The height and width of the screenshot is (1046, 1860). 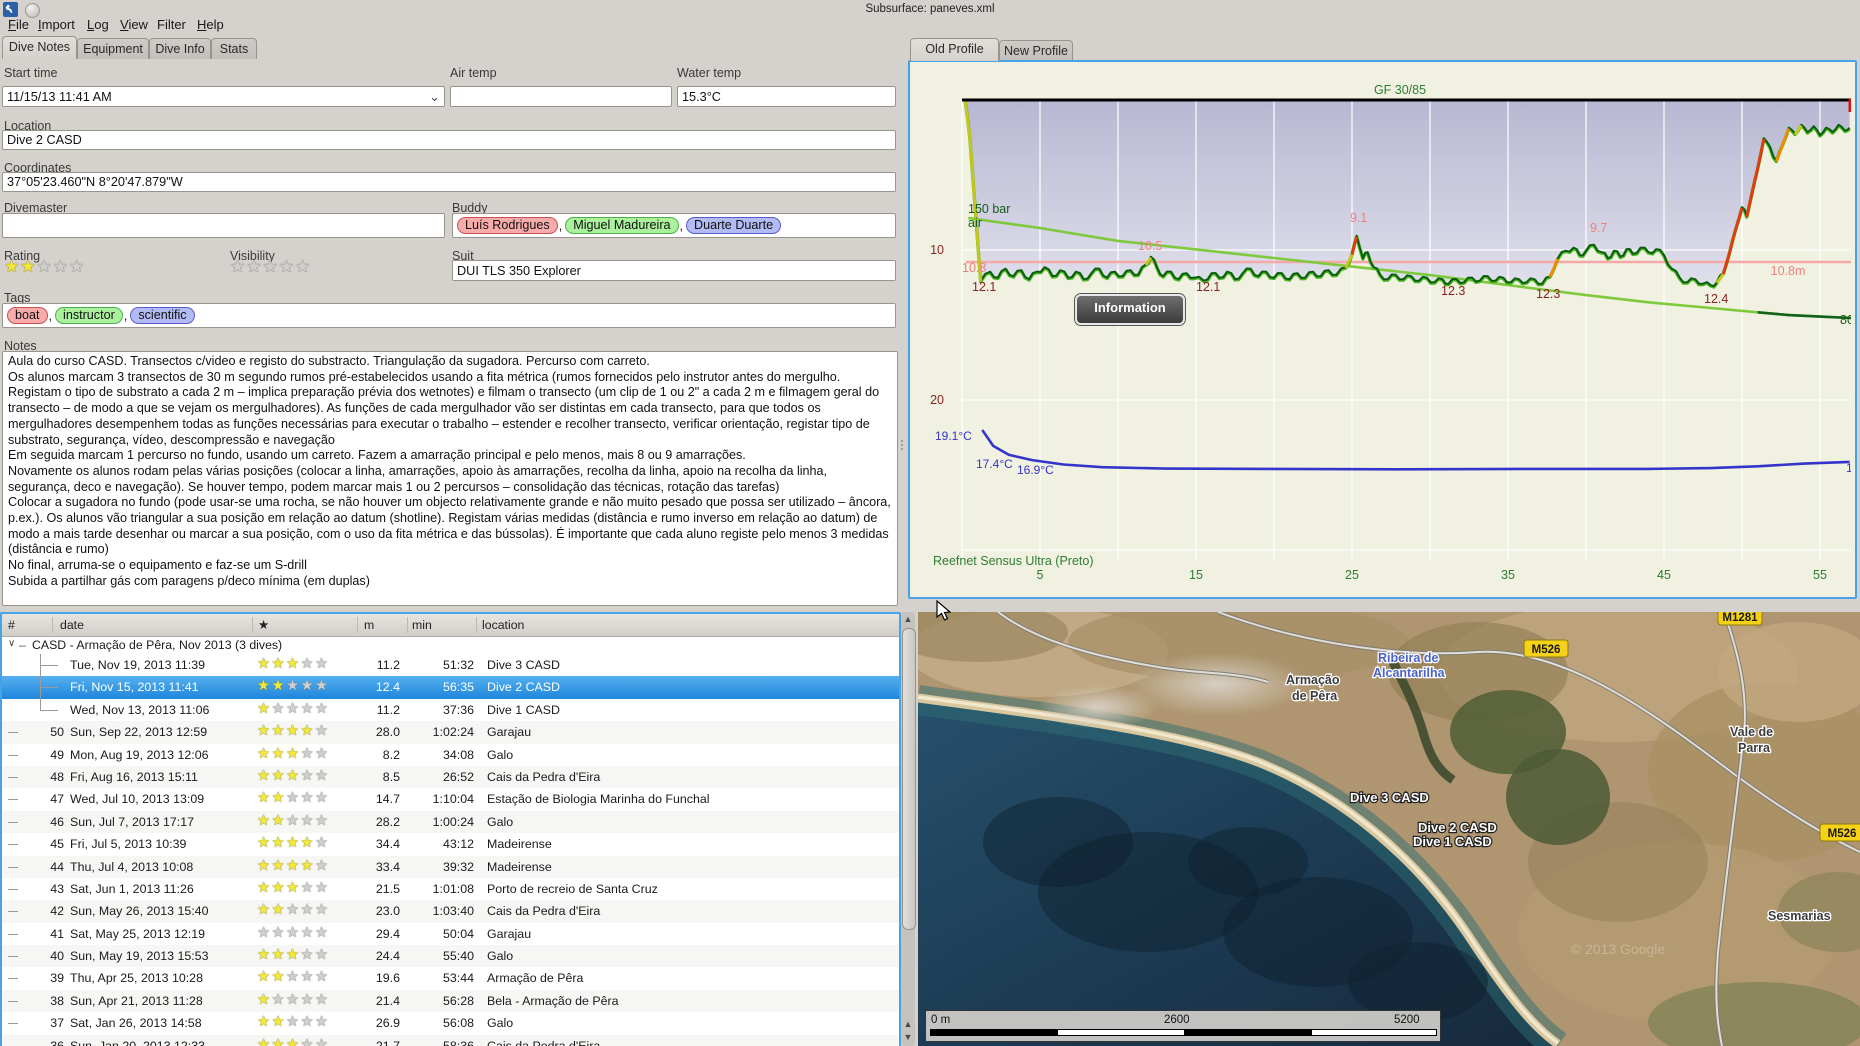 What do you see at coordinates (449, 315) in the screenshot?
I see `tags-field: boat, instructor, scientific` at bounding box center [449, 315].